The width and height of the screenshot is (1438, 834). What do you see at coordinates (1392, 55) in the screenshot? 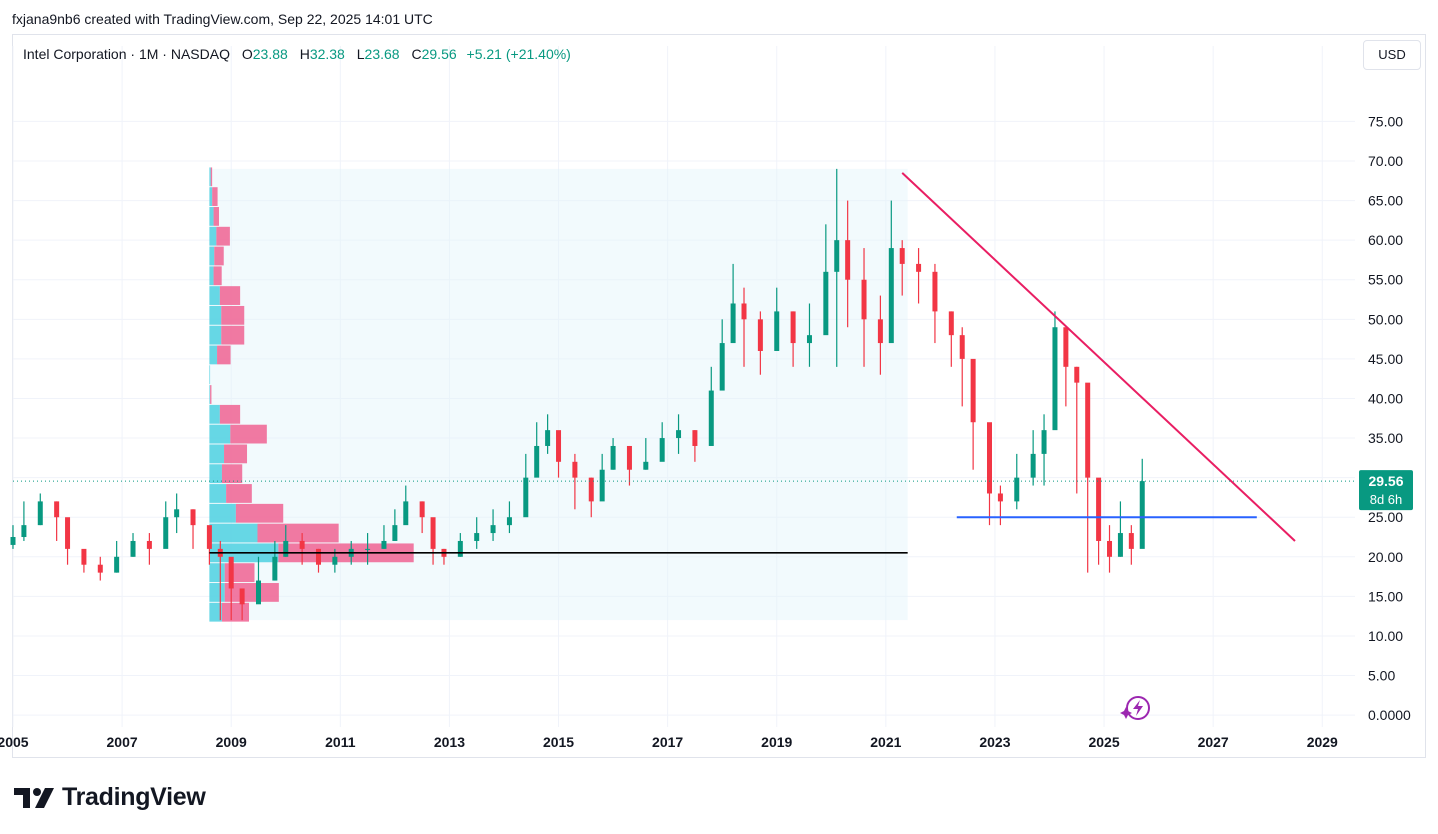
I see `currency-button: USD` at bounding box center [1392, 55].